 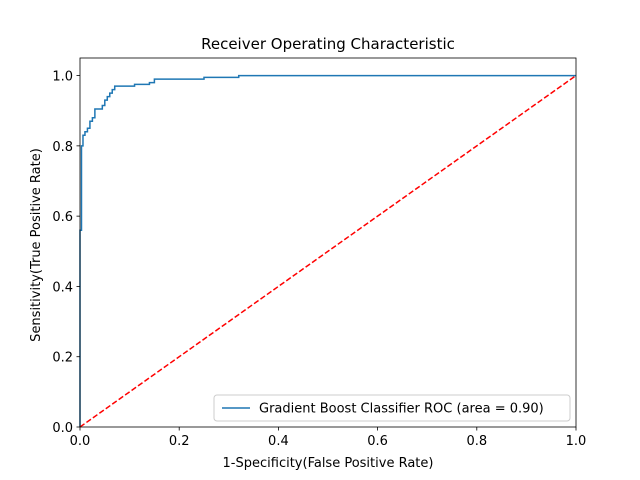 I want to click on chart-title: Receiver Operating Characteristic, so click(x=328, y=44).